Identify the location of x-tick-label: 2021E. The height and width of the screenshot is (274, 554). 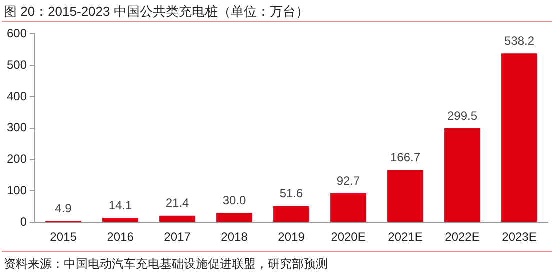
(405, 237).